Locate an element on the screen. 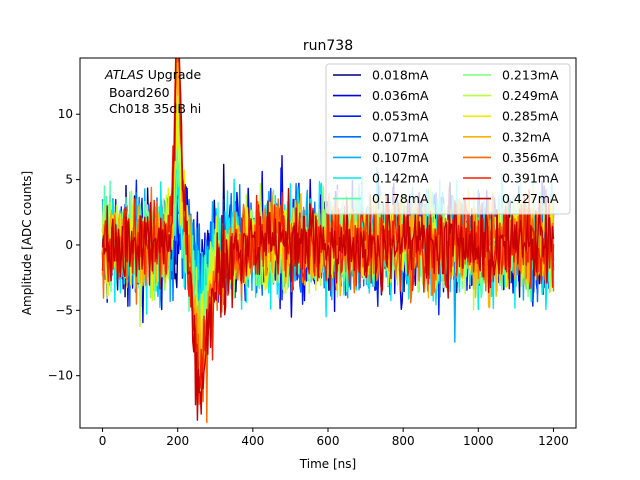 This screenshot has width=640, height=480. legend-label: 0.285mA is located at coordinates (530, 116).